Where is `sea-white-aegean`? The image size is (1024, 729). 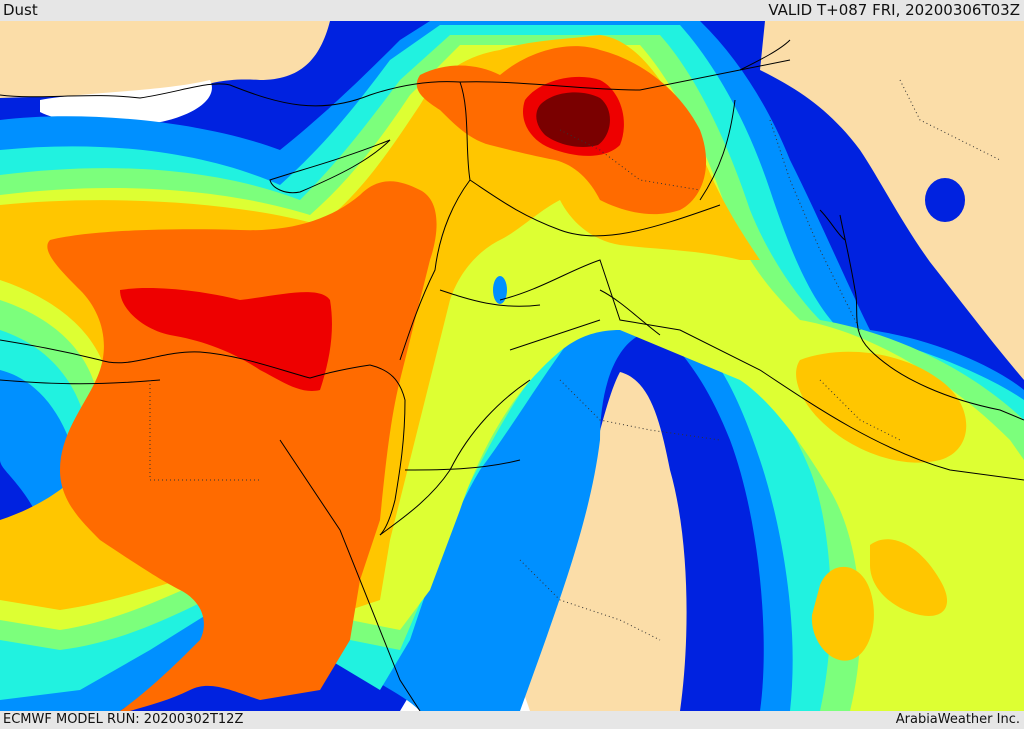
sea-white-aegean is located at coordinates (126, 103).